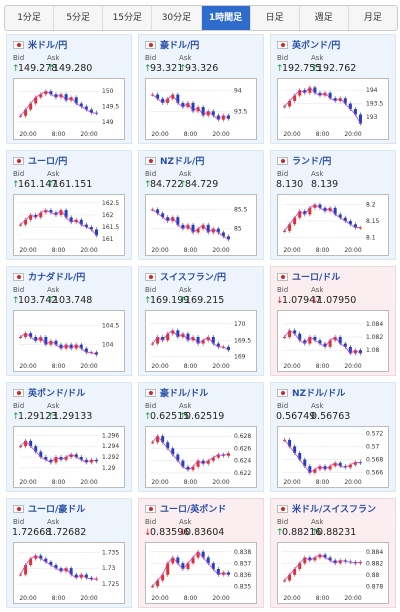 This screenshot has height=612, width=400. What do you see at coordinates (18, 393) in the screenshot?
I see `flag-icon` at bounding box center [18, 393].